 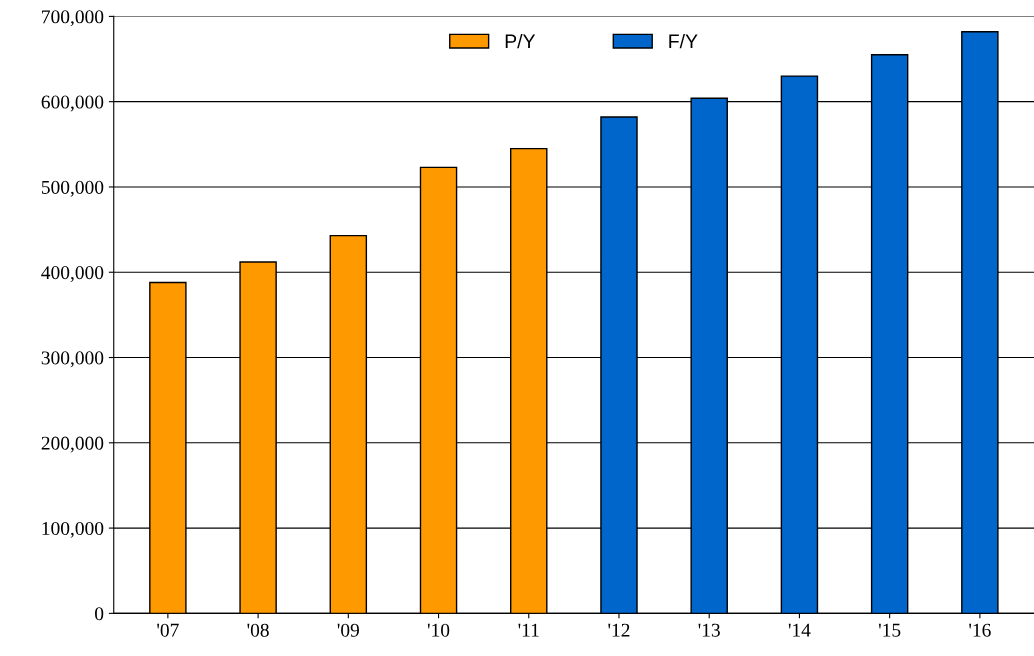 What do you see at coordinates (168, 630) in the screenshot?
I see `x-tick-label: '07` at bounding box center [168, 630].